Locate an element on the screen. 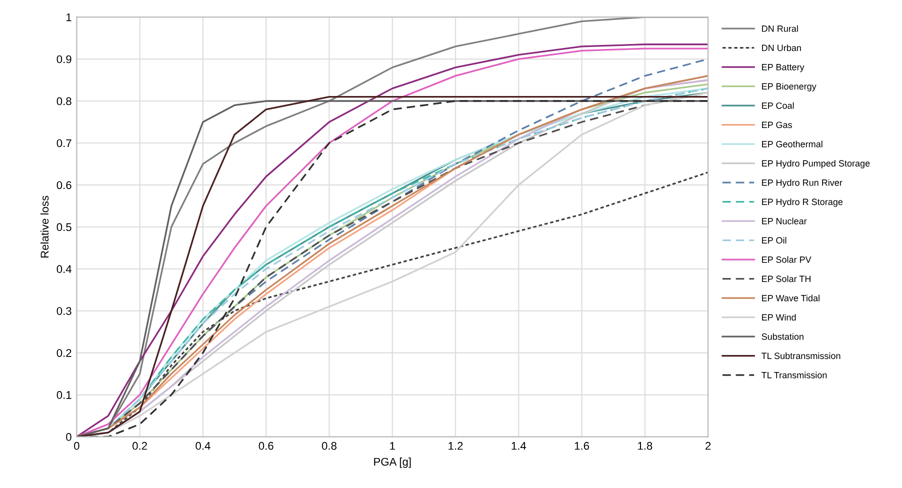  y-tick-label: 0.2 is located at coordinates (64, 353).